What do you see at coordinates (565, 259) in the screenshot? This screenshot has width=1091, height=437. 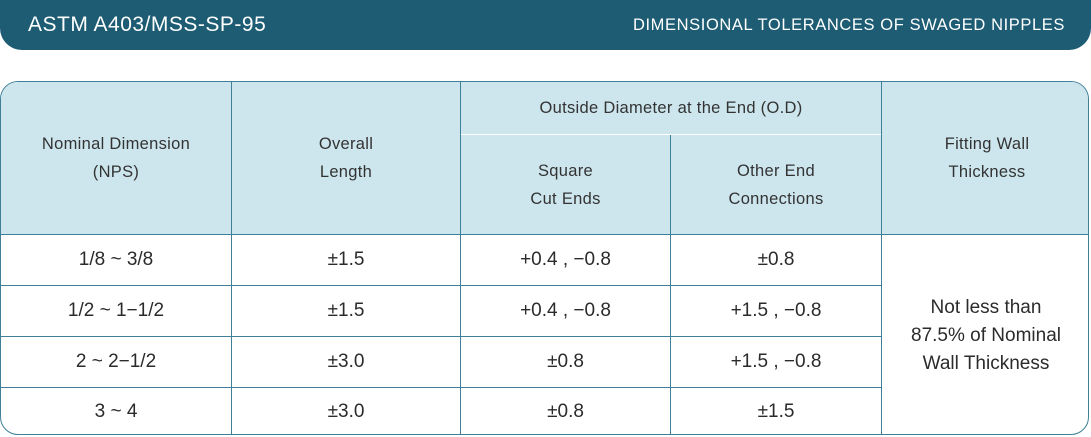 I see `row1-square: +0.4 , −0.8` at bounding box center [565, 259].